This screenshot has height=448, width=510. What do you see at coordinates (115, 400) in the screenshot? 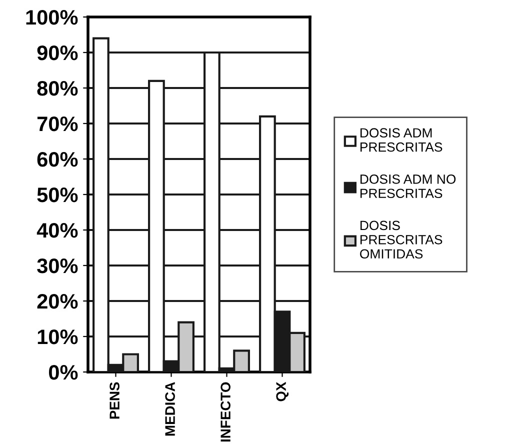
I see `x-tick-label: PENS` at bounding box center [115, 400].